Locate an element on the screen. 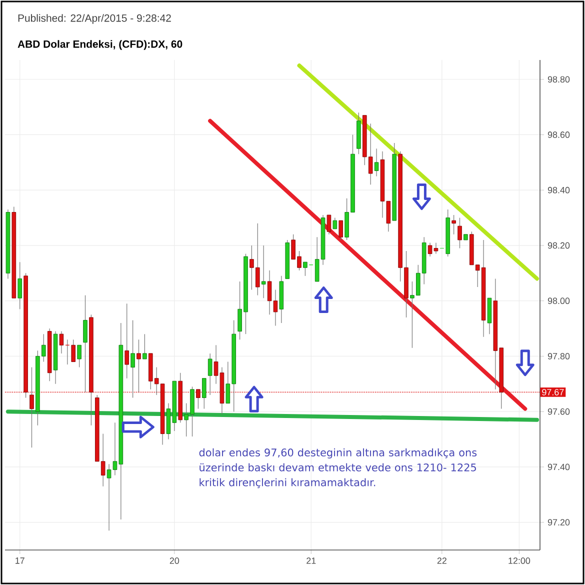 The width and height of the screenshot is (585, 585). chart-subtitle: Published: 22/Apr/2015 - 9:28:42 is located at coordinates (94, 19).